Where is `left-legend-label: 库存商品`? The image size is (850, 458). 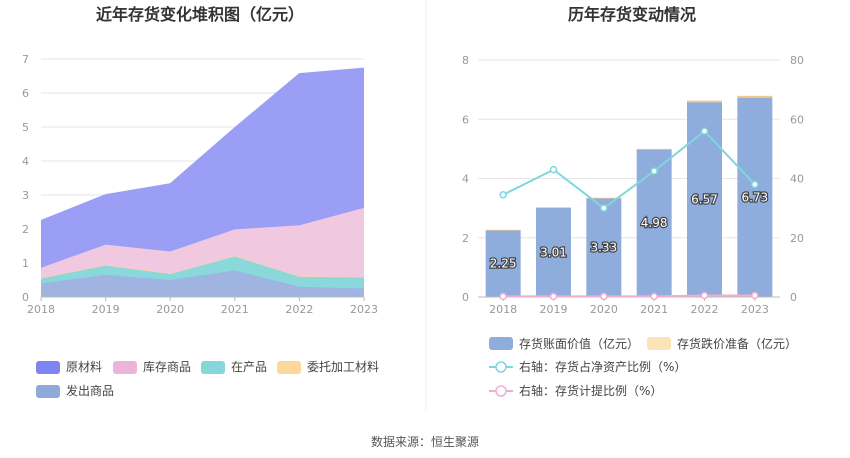 left-legend-label: 库存商品 is located at coordinates (167, 366).